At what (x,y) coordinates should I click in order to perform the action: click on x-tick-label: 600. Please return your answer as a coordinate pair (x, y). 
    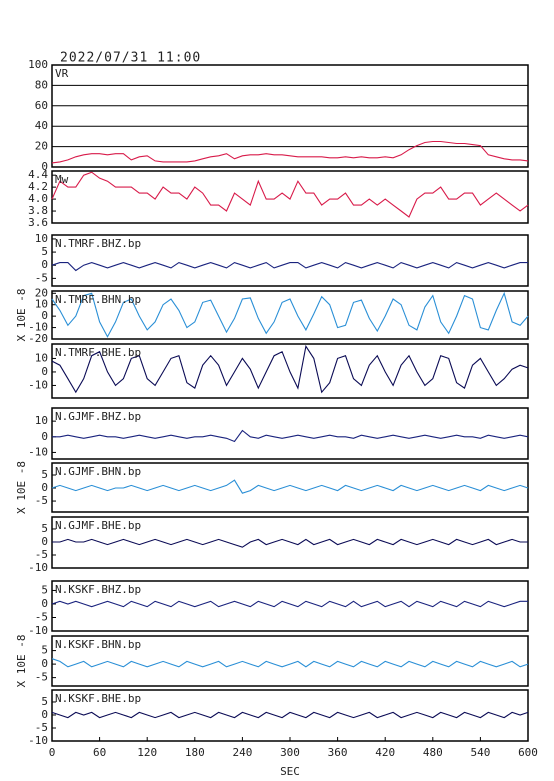
    Looking at the image, I should click on (528, 752).